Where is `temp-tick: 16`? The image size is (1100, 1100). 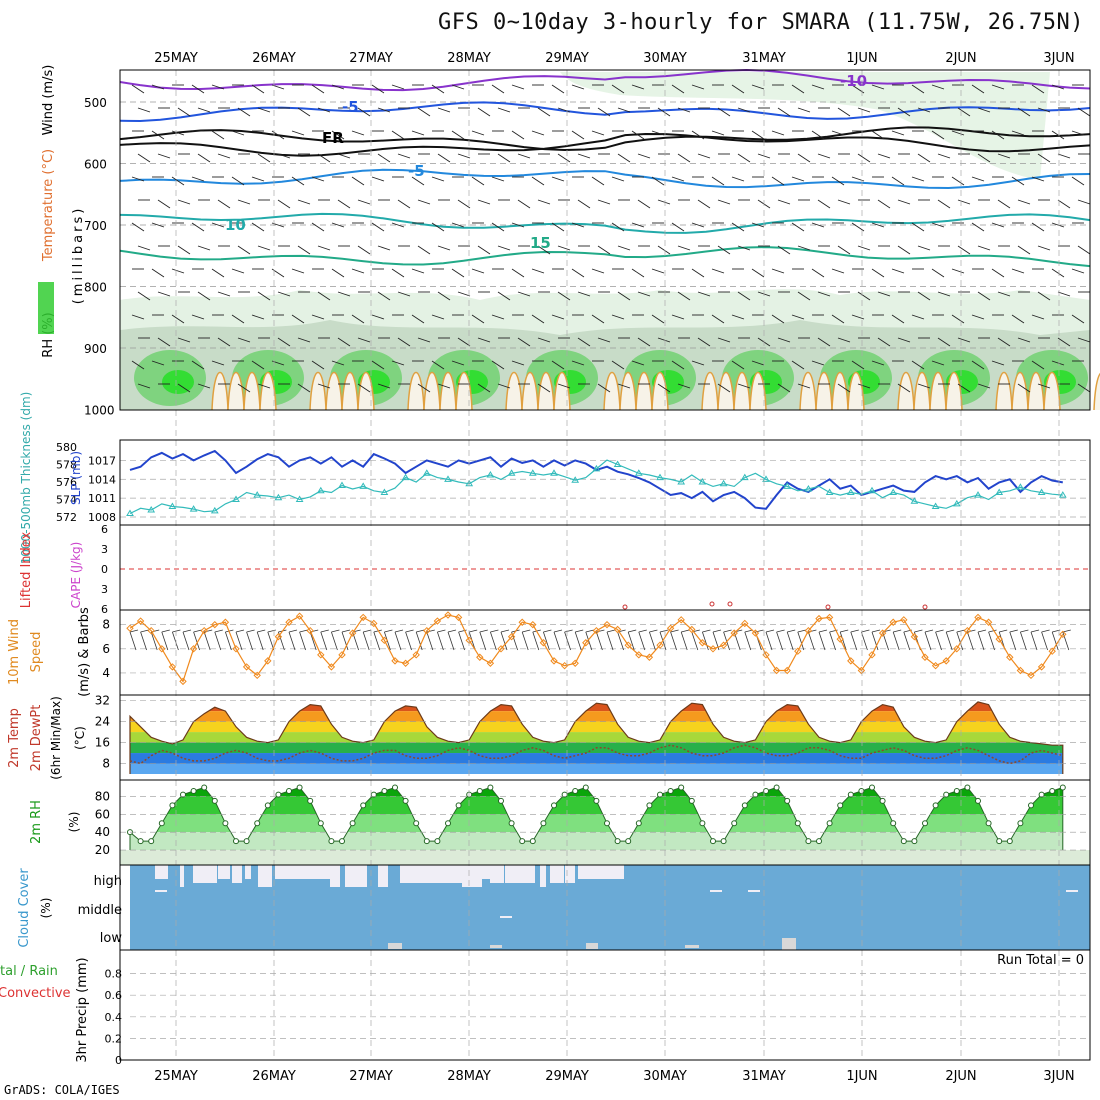
temp-tick: 16 is located at coordinates (102, 743).